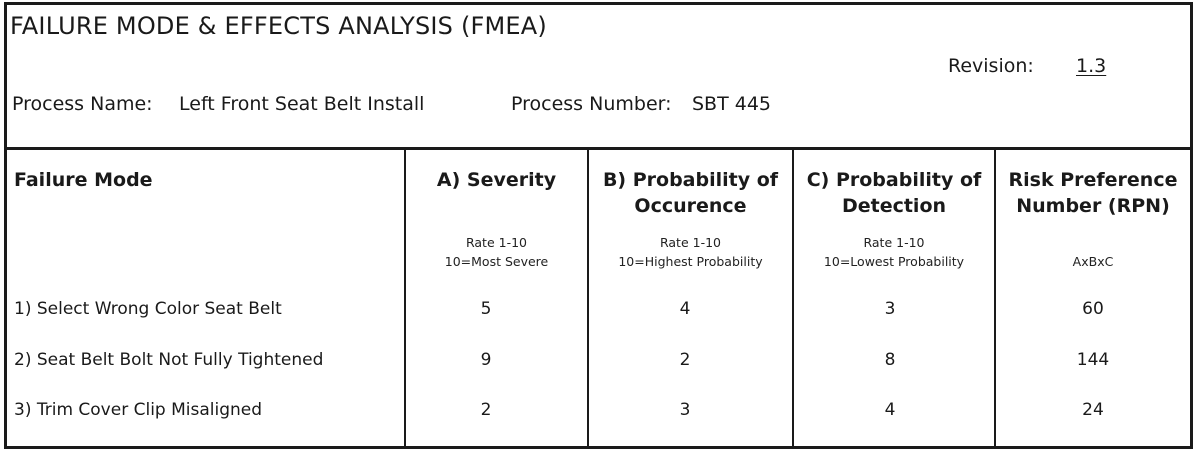  Describe the element at coordinates (1093, 180) in the screenshot. I see `header-rpn-line1: Risk Preference` at that location.